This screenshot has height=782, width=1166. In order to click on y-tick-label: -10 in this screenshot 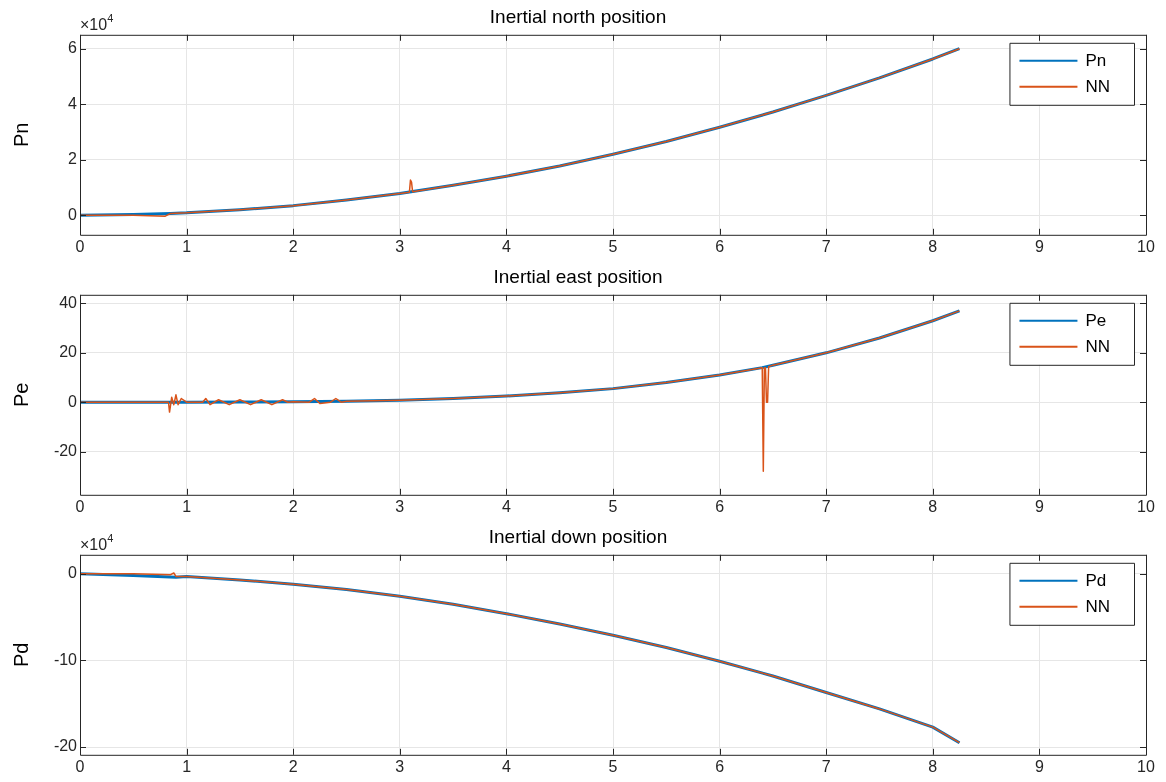, I will do `click(65, 659)`.